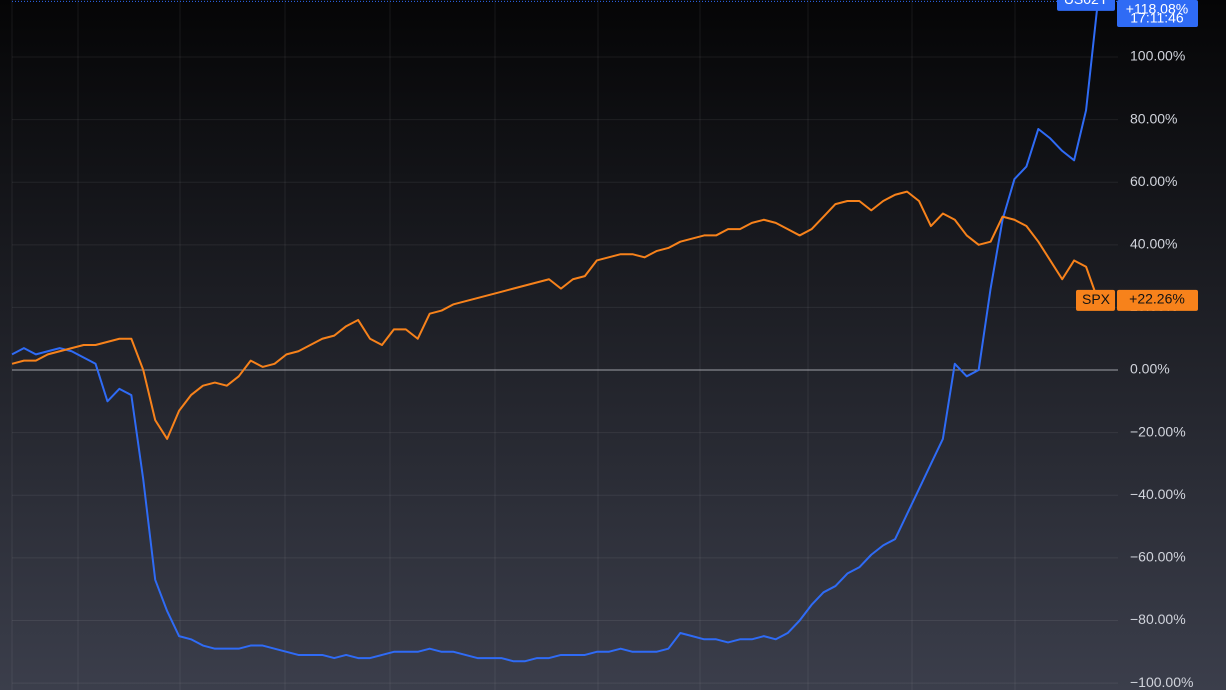  I want to click on y-tick-label: −20.00%, so click(1158, 431).